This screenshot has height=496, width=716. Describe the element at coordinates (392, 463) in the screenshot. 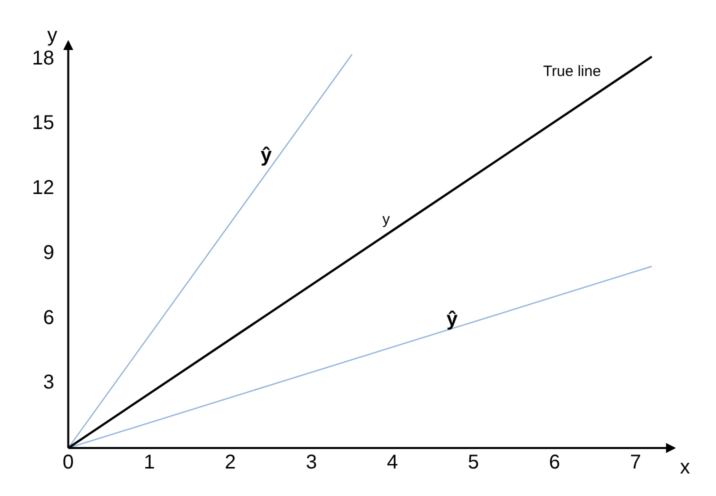

I see `x-tick-label: 4` at that location.